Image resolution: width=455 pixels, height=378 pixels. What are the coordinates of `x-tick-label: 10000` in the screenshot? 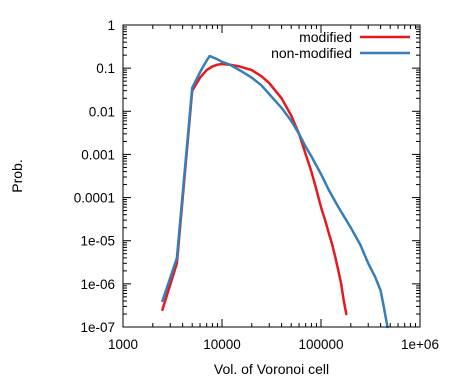 It's located at (222, 344).